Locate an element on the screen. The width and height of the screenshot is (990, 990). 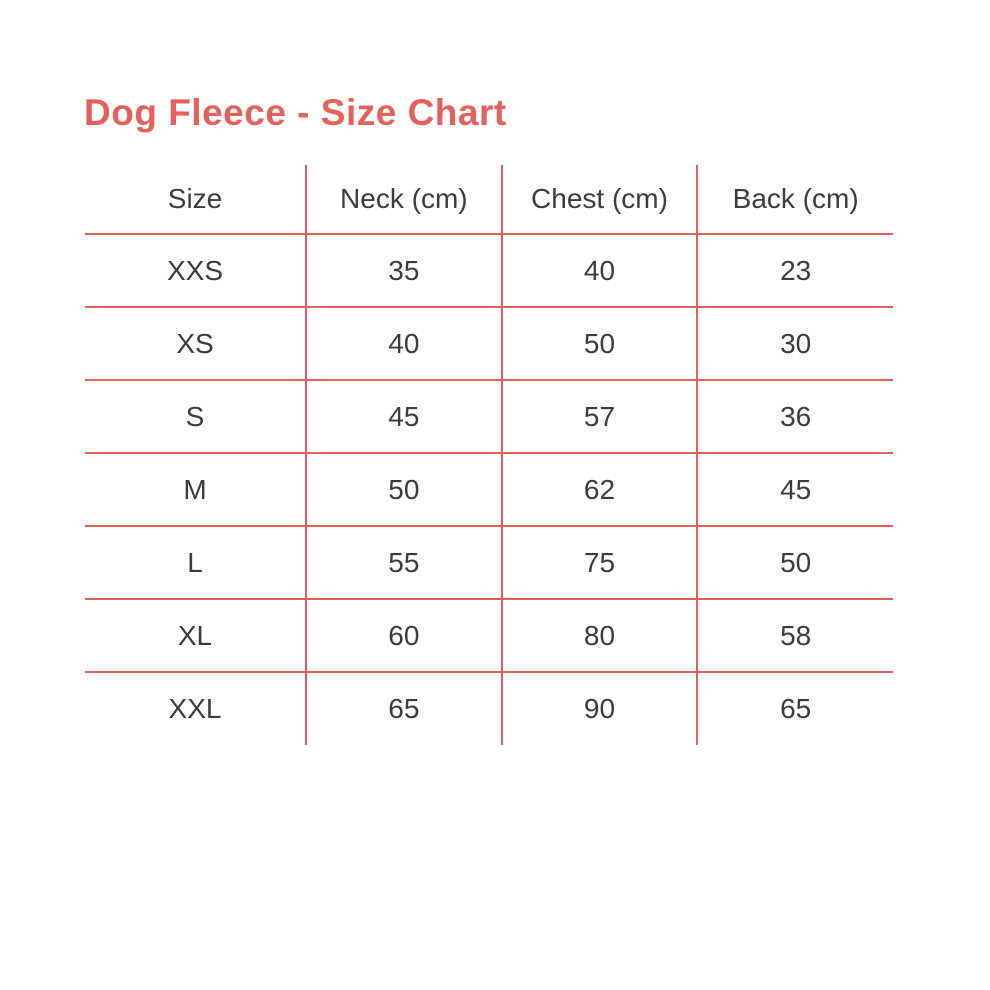
table-cell: XXS is located at coordinates (195, 271).